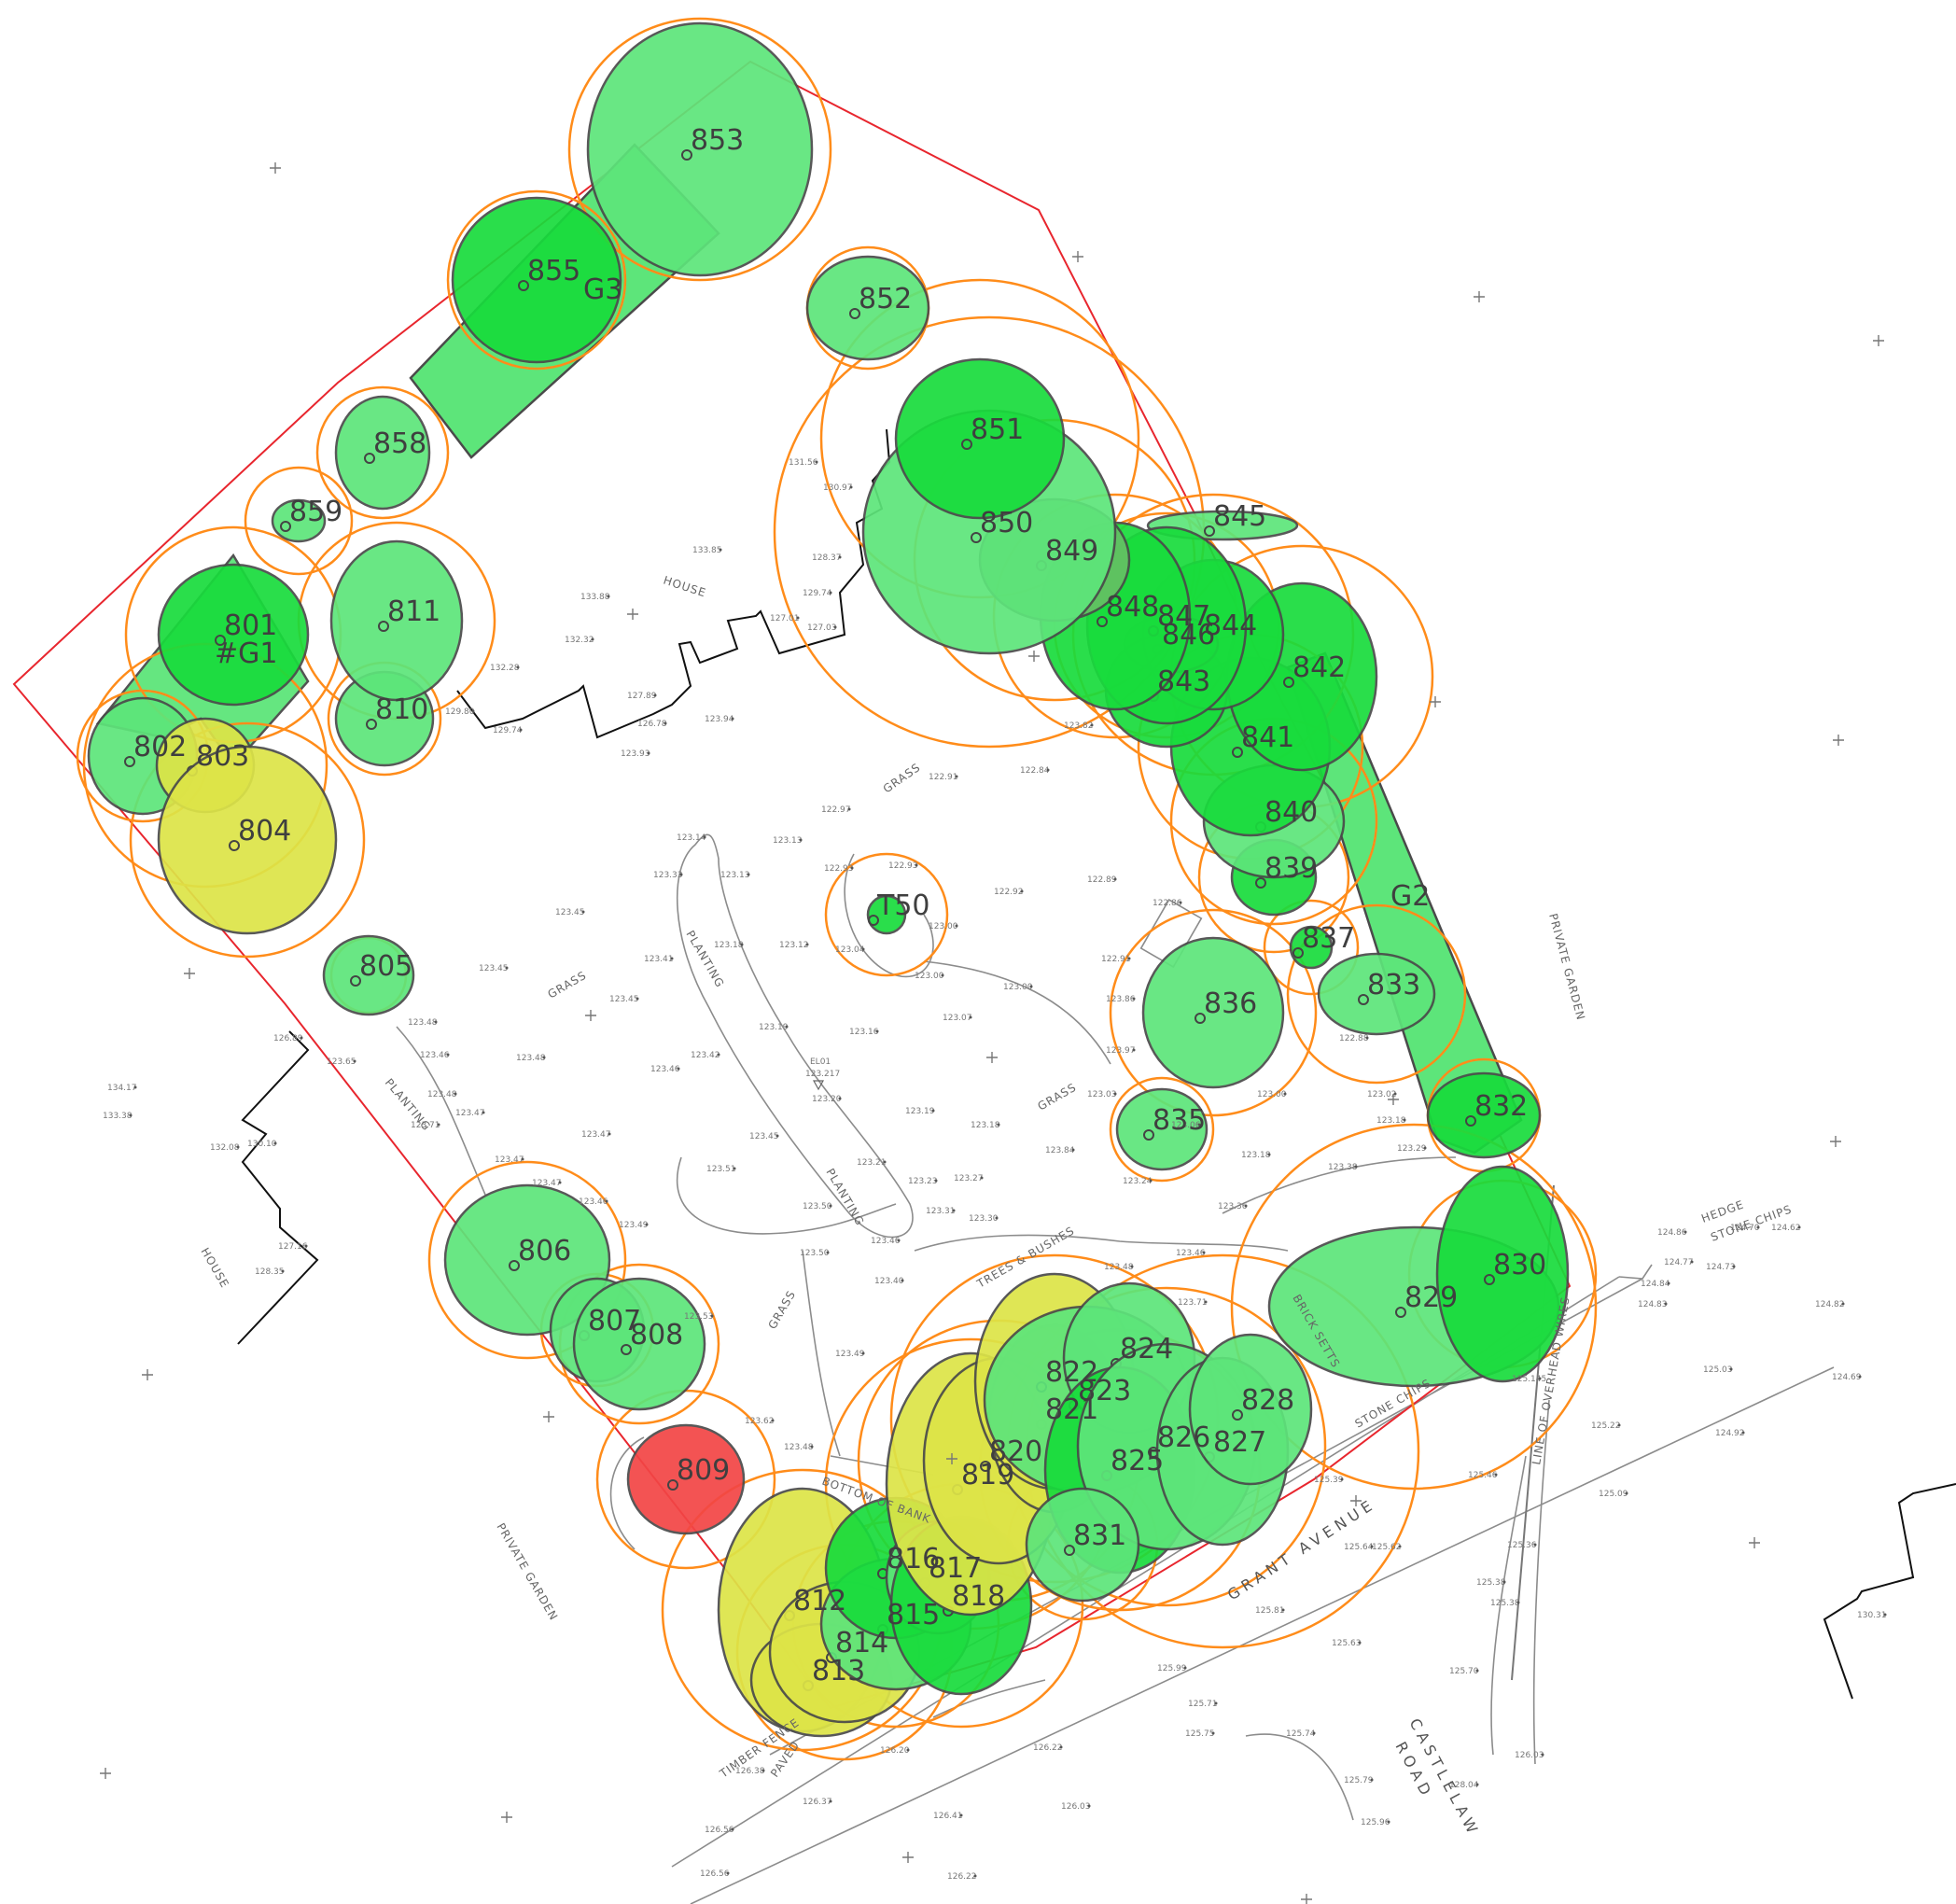  What do you see at coordinates (721, 1169) in the screenshot?
I see `spot-level: 123.51` at bounding box center [721, 1169].